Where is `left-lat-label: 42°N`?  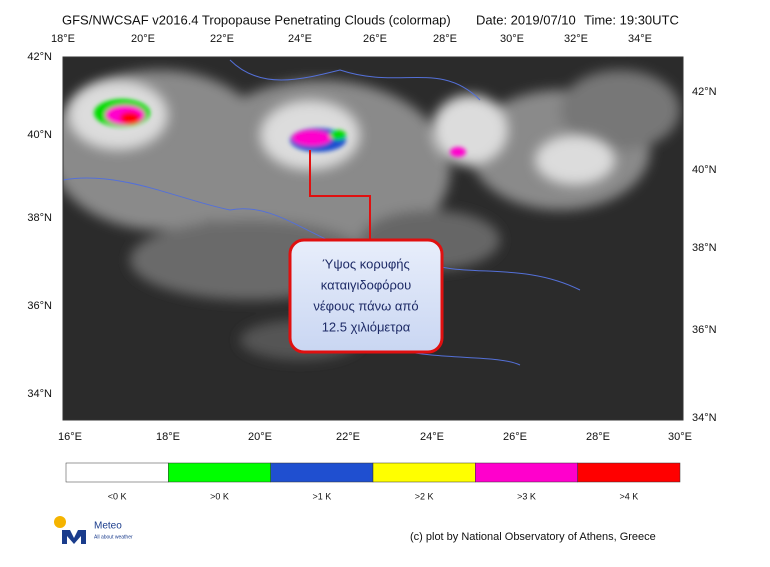 left-lat-label: 42°N is located at coordinates (39, 57).